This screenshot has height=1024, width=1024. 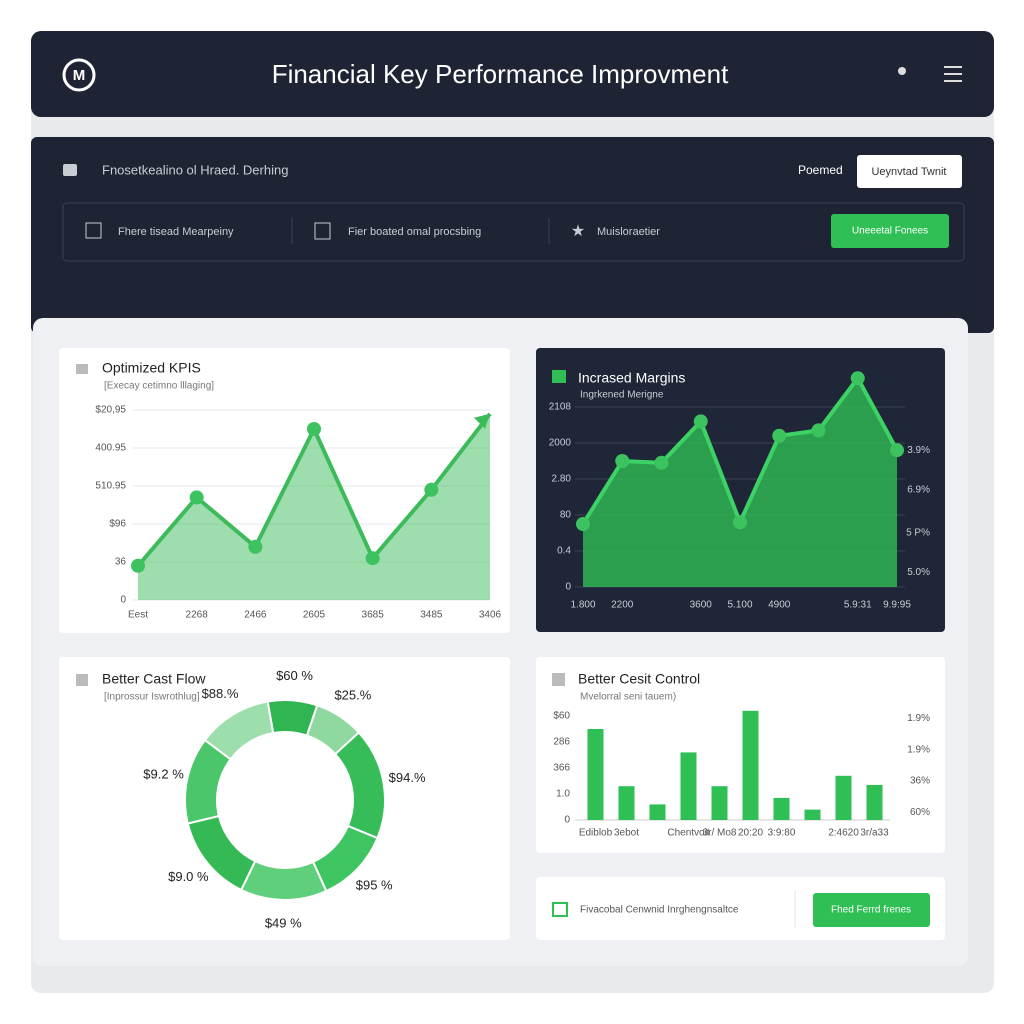 I want to click on filter-bar, so click(x=513, y=232).